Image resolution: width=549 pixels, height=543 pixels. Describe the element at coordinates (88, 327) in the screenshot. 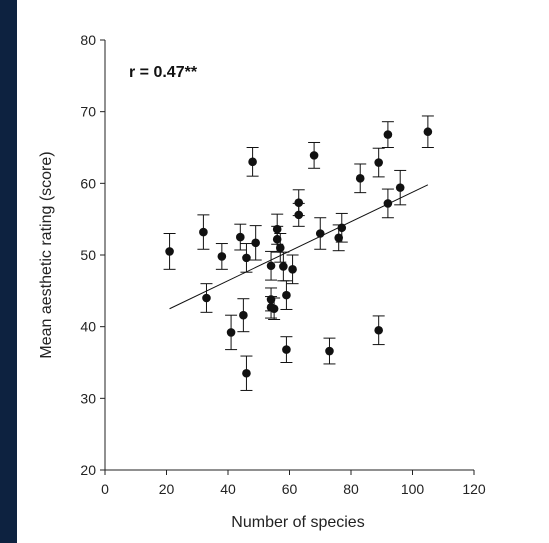

I see `y-tick-label: 40` at that location.